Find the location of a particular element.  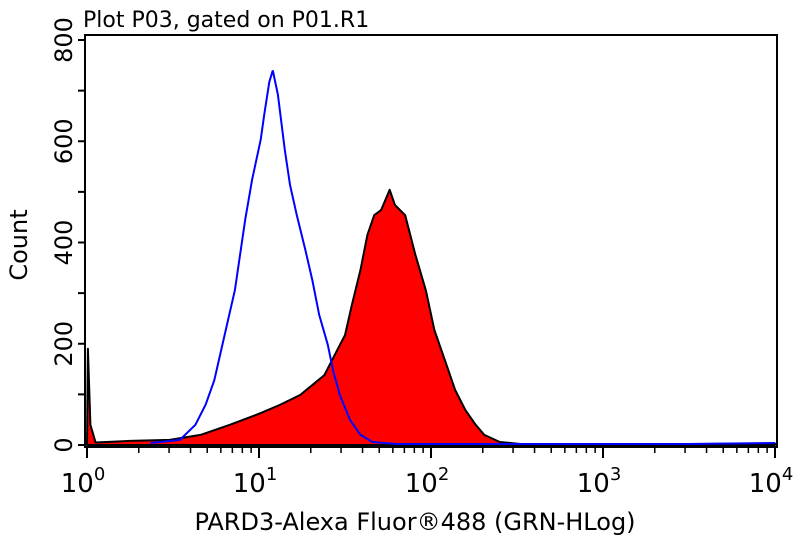

y-tick-label: 200 is located at coordinates (64, 344).